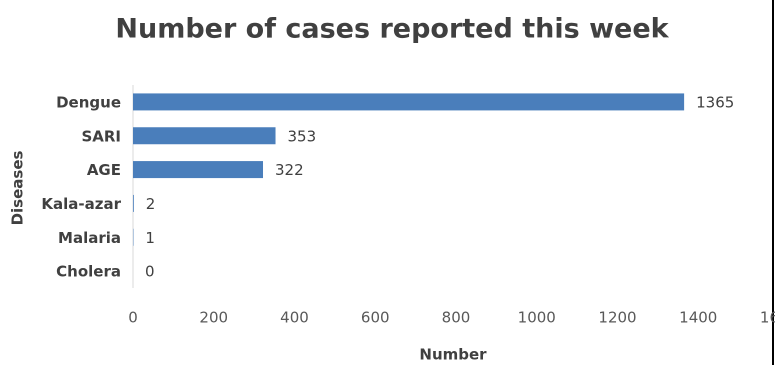  What do you see at coordinates (375, 318) in the screenshot?
I see `x-tick-label: 600` at bounding box center [375, 318].